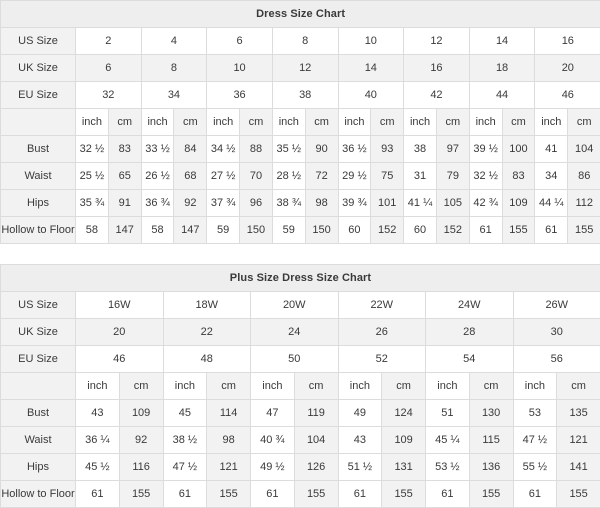 Image resolution: width=600 pixels, height=508 pixels. Describe the element at coordinates (578, 440) in the screenshot. I see `measure-cell-cm: 121` at that location.